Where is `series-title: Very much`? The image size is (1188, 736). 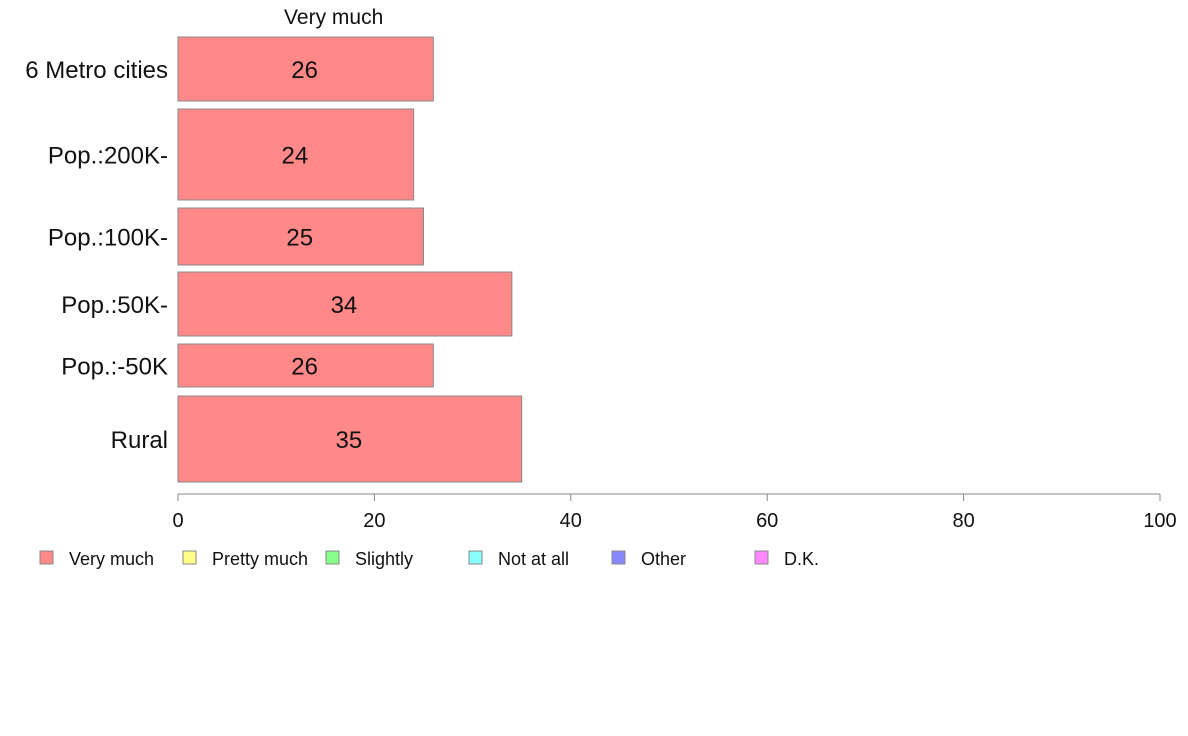 series-title: Very much is located at coordinates (333, 17).